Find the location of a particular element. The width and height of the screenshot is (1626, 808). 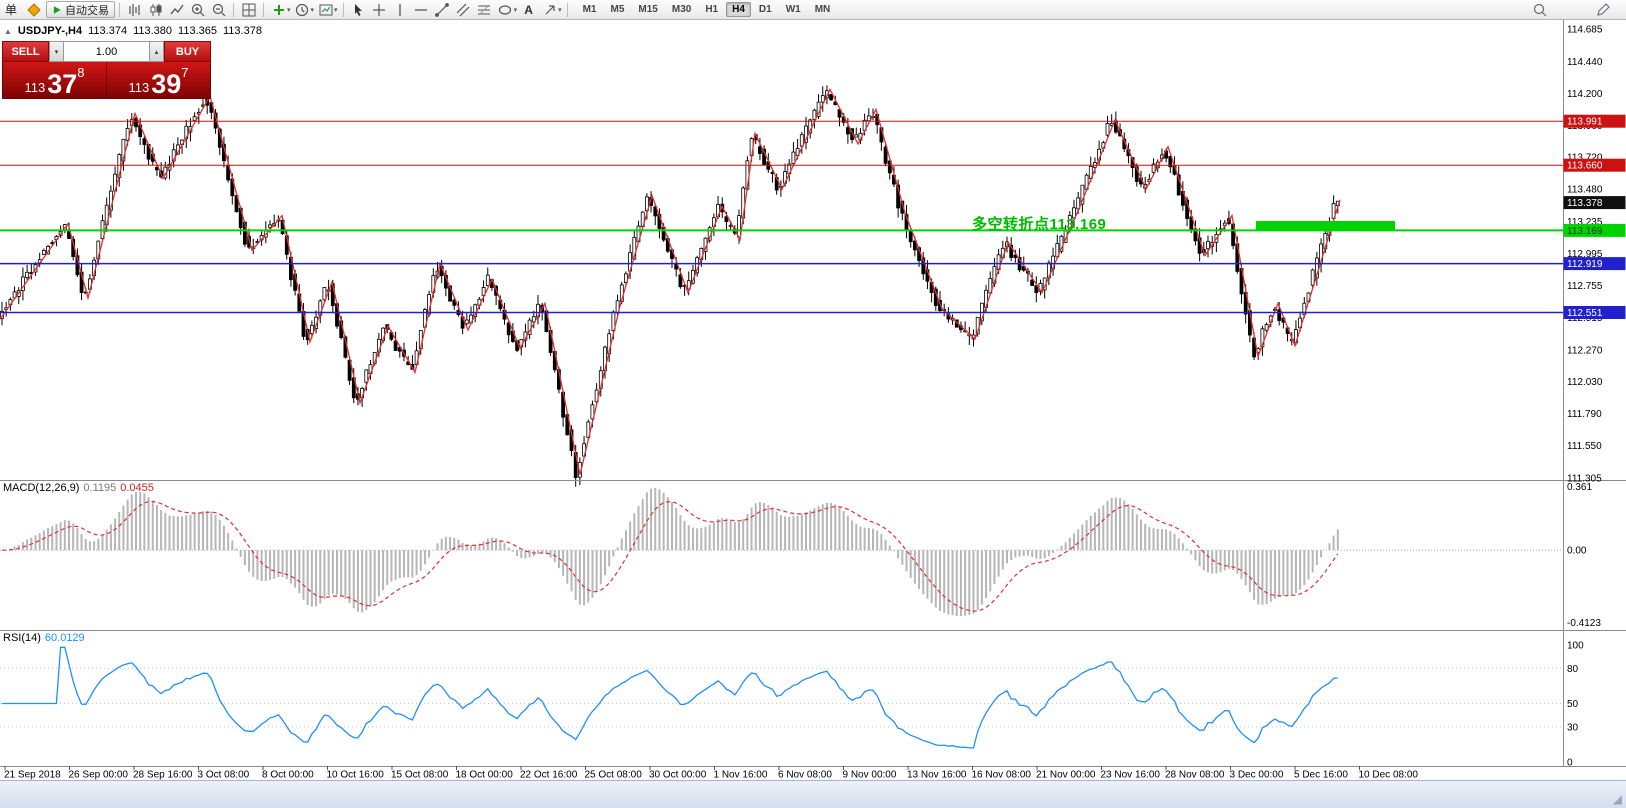

svg-text: 112.030 is located at coordinates (1585, 382).